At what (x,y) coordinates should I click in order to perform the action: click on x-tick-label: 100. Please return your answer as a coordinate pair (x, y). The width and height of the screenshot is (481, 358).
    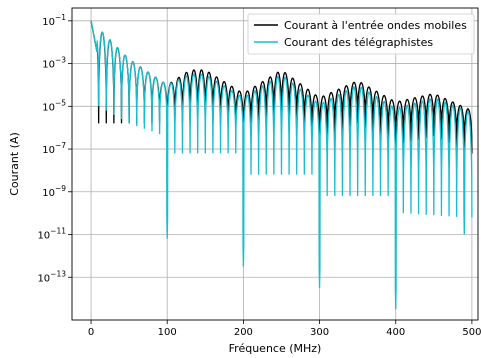
    Looking at the image, I should click on (167, 332).